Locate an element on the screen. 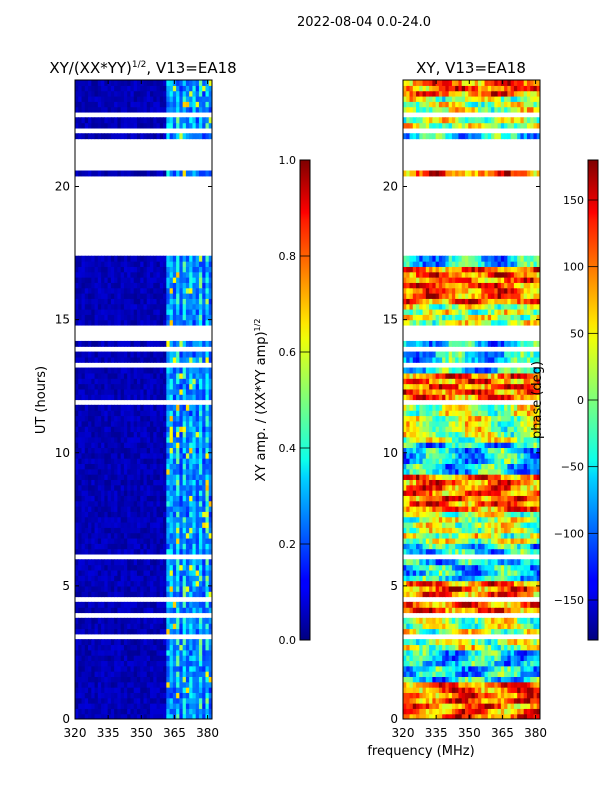  x-tick-label: 320 is located at coordinates (75, 733).